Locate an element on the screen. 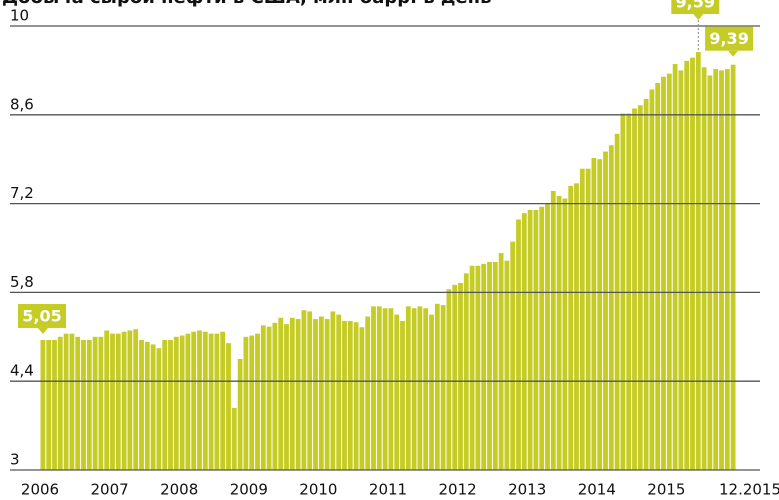  y-tick-label: 3 is located at coordinates (15, 460).